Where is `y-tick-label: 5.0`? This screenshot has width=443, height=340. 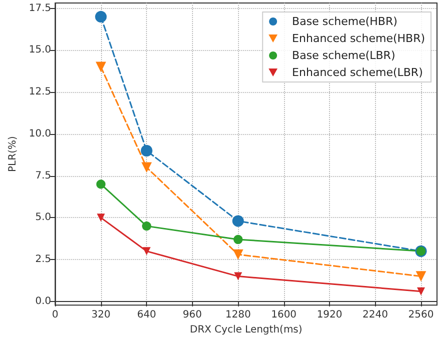
y-tick-label: 5.0 is located at coordinates (43, 218).